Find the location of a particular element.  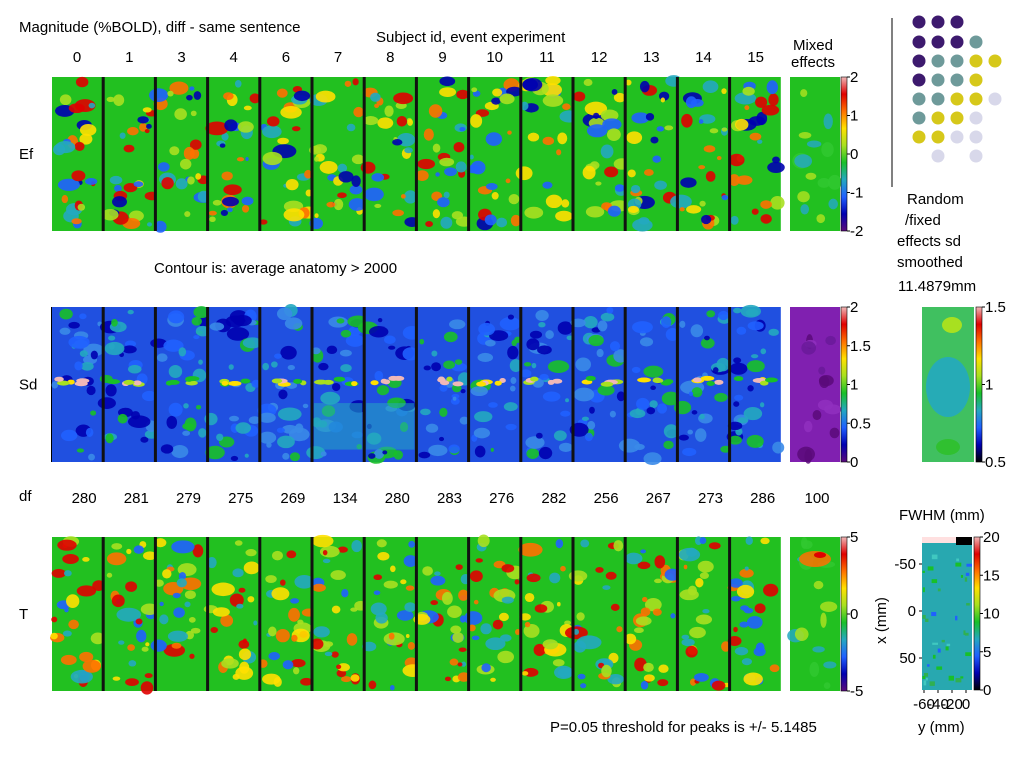

random-fixed-label: Random /fixed effects sd smoothed is located at coordinates (930, 231).